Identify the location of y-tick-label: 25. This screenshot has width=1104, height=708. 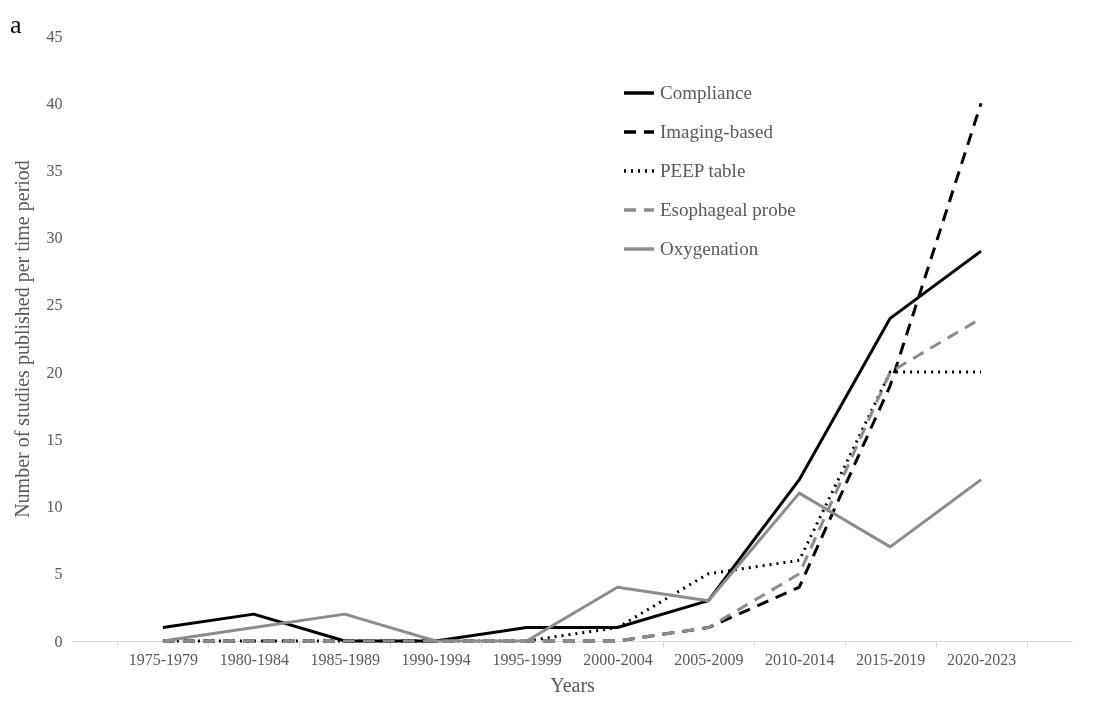
(54, 305).